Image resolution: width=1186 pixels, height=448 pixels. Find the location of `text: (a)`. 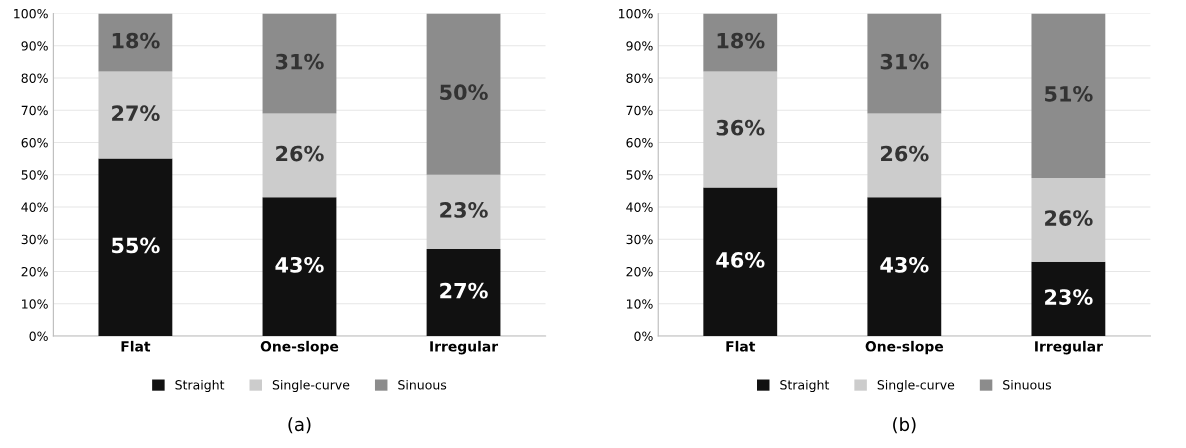

text: (a) is located at coordinates (299, 425).